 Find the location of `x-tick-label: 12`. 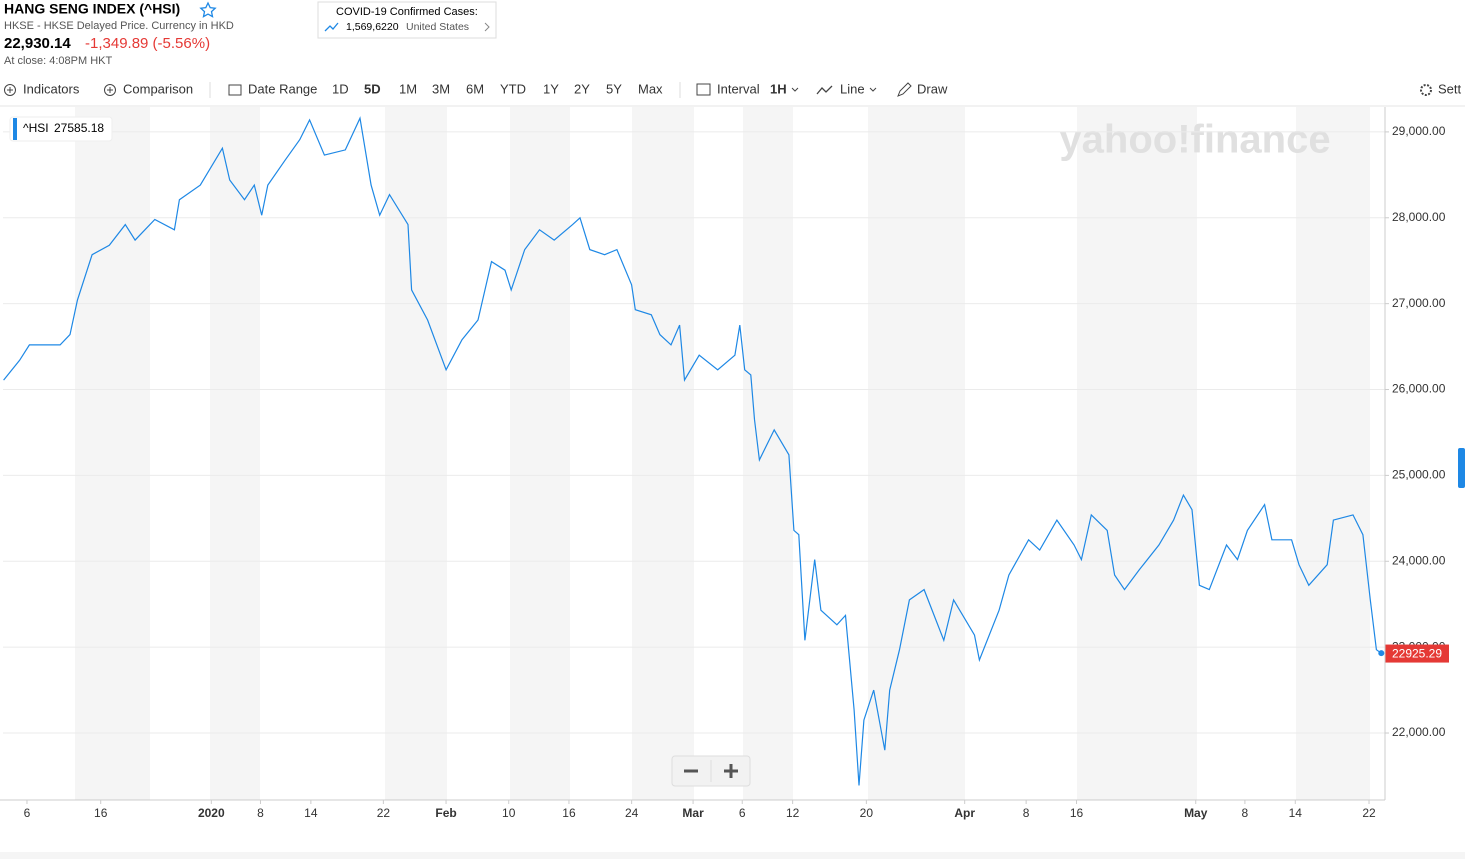

x-tick-label: 12 is located at coordinates (793, 813).